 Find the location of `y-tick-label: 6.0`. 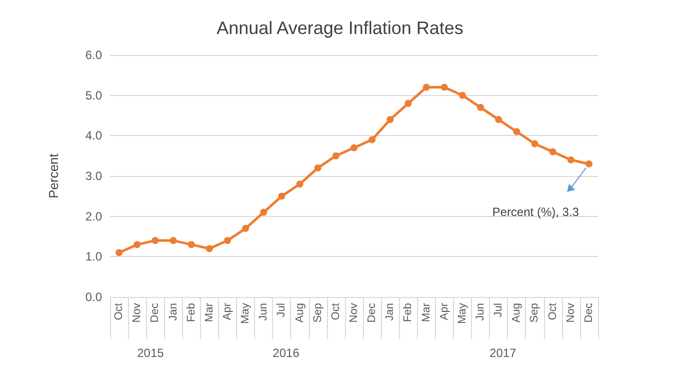

y-tick-label: 6.0 is located at coordinates (93, 55).